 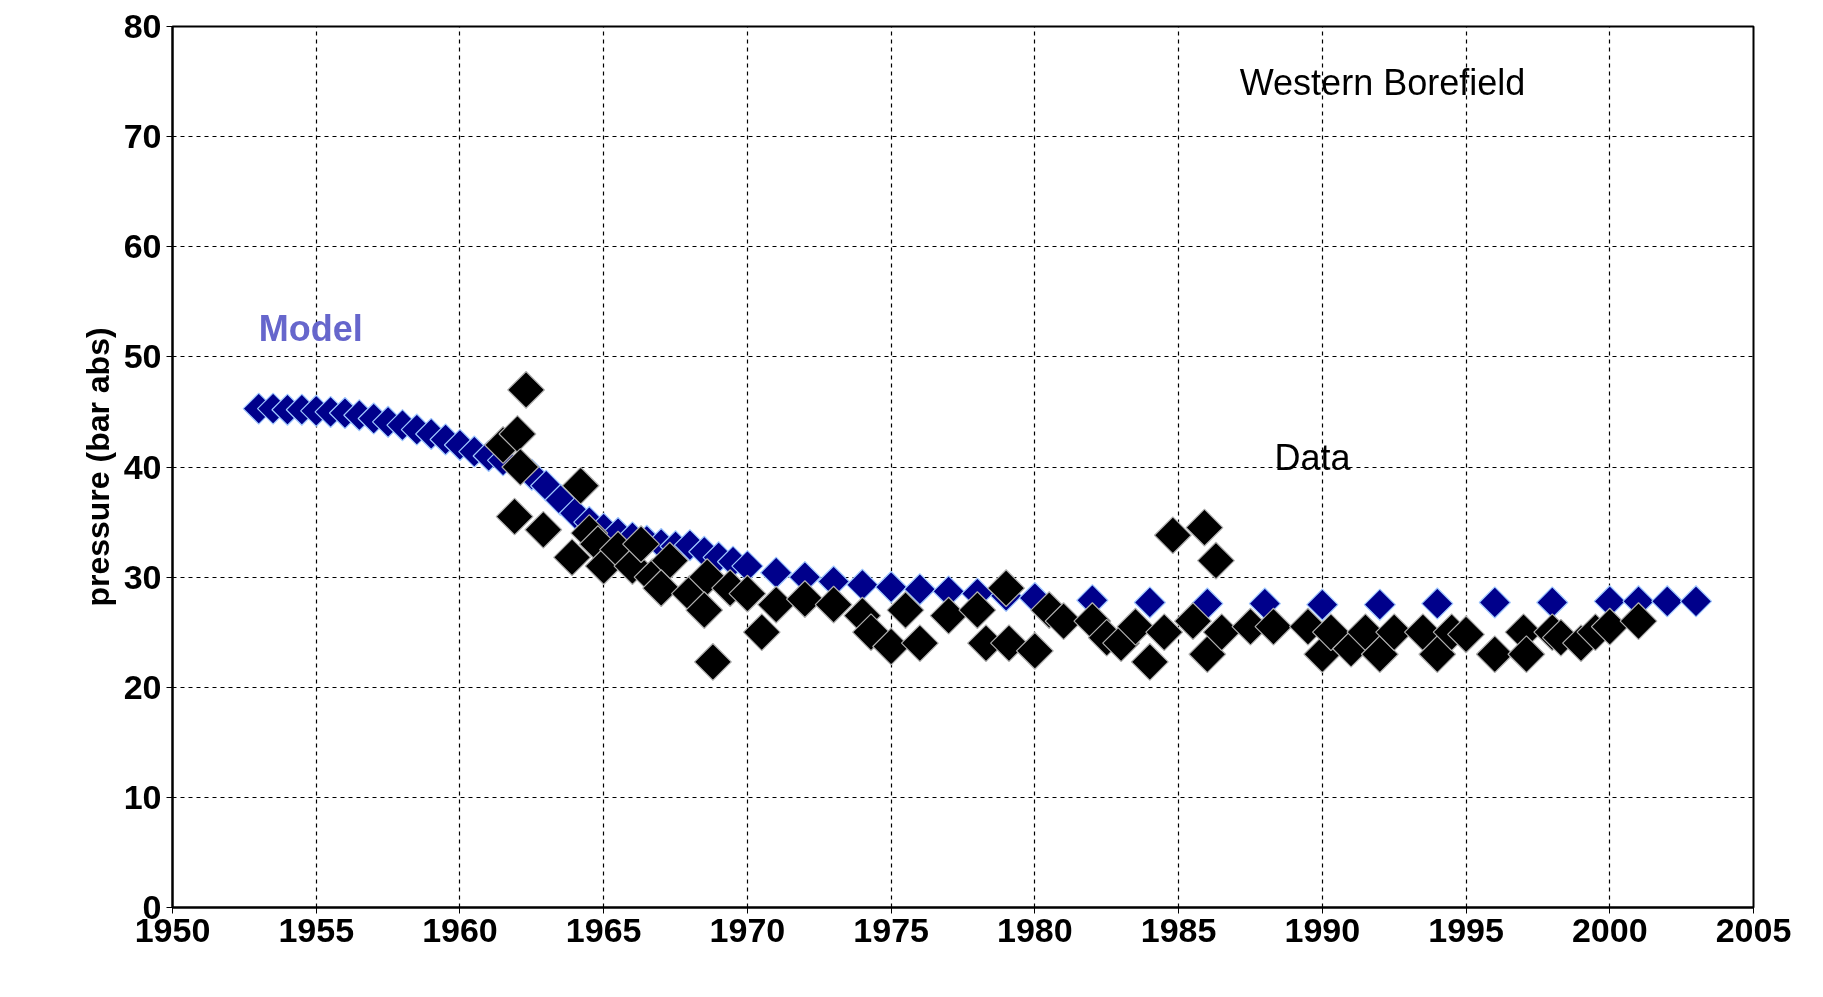 I want to click on x-tick-label: 1975, so click(x=891, y=929).